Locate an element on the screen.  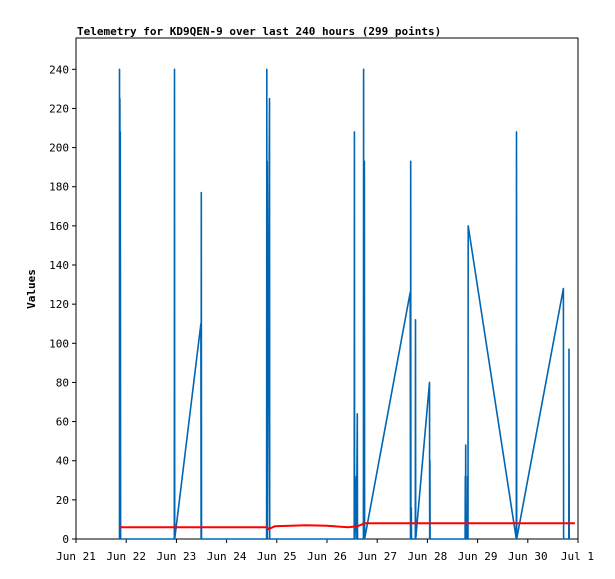
x-tick-label: Jul 1 is located at coordinates (577, 556).